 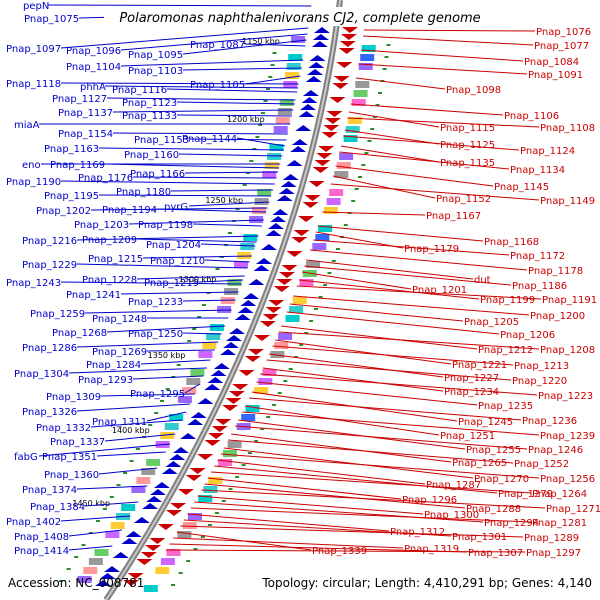 What do you see at coordinates (559, 494) in the screenshot?
I see `gene-label-right: Pnap_1264` at bounding box center [559, 494].